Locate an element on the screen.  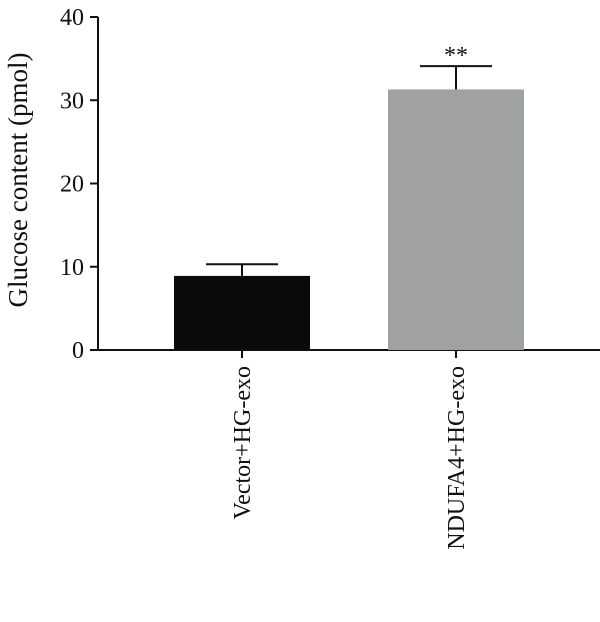
y-tick-label: 30 is located at coordinates (72, 101).